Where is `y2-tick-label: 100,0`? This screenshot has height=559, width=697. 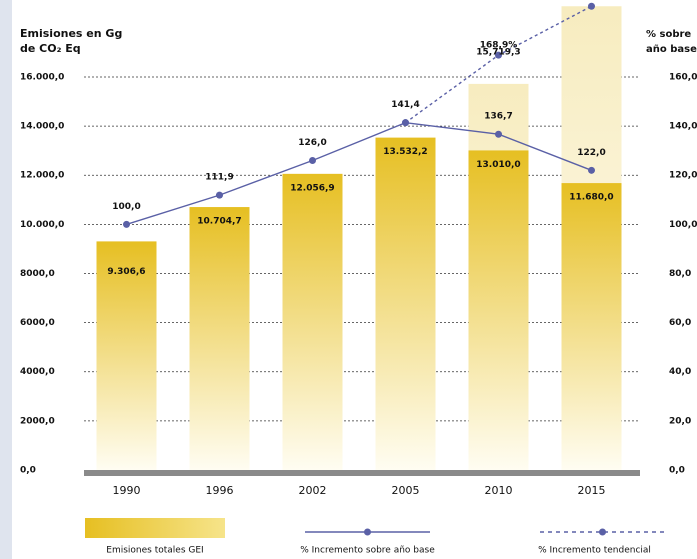
y2-tick-label: 100,0 is located at coordinates (683, 225).